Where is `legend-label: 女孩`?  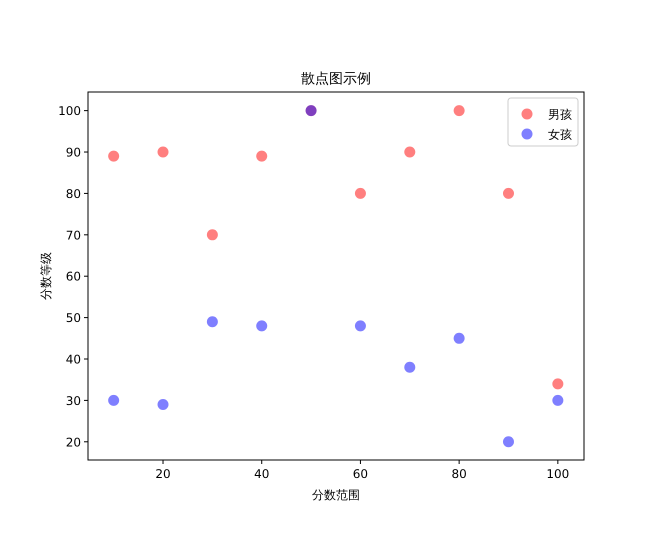 legend-label: 女孩 is located at coordinates (560, 135).